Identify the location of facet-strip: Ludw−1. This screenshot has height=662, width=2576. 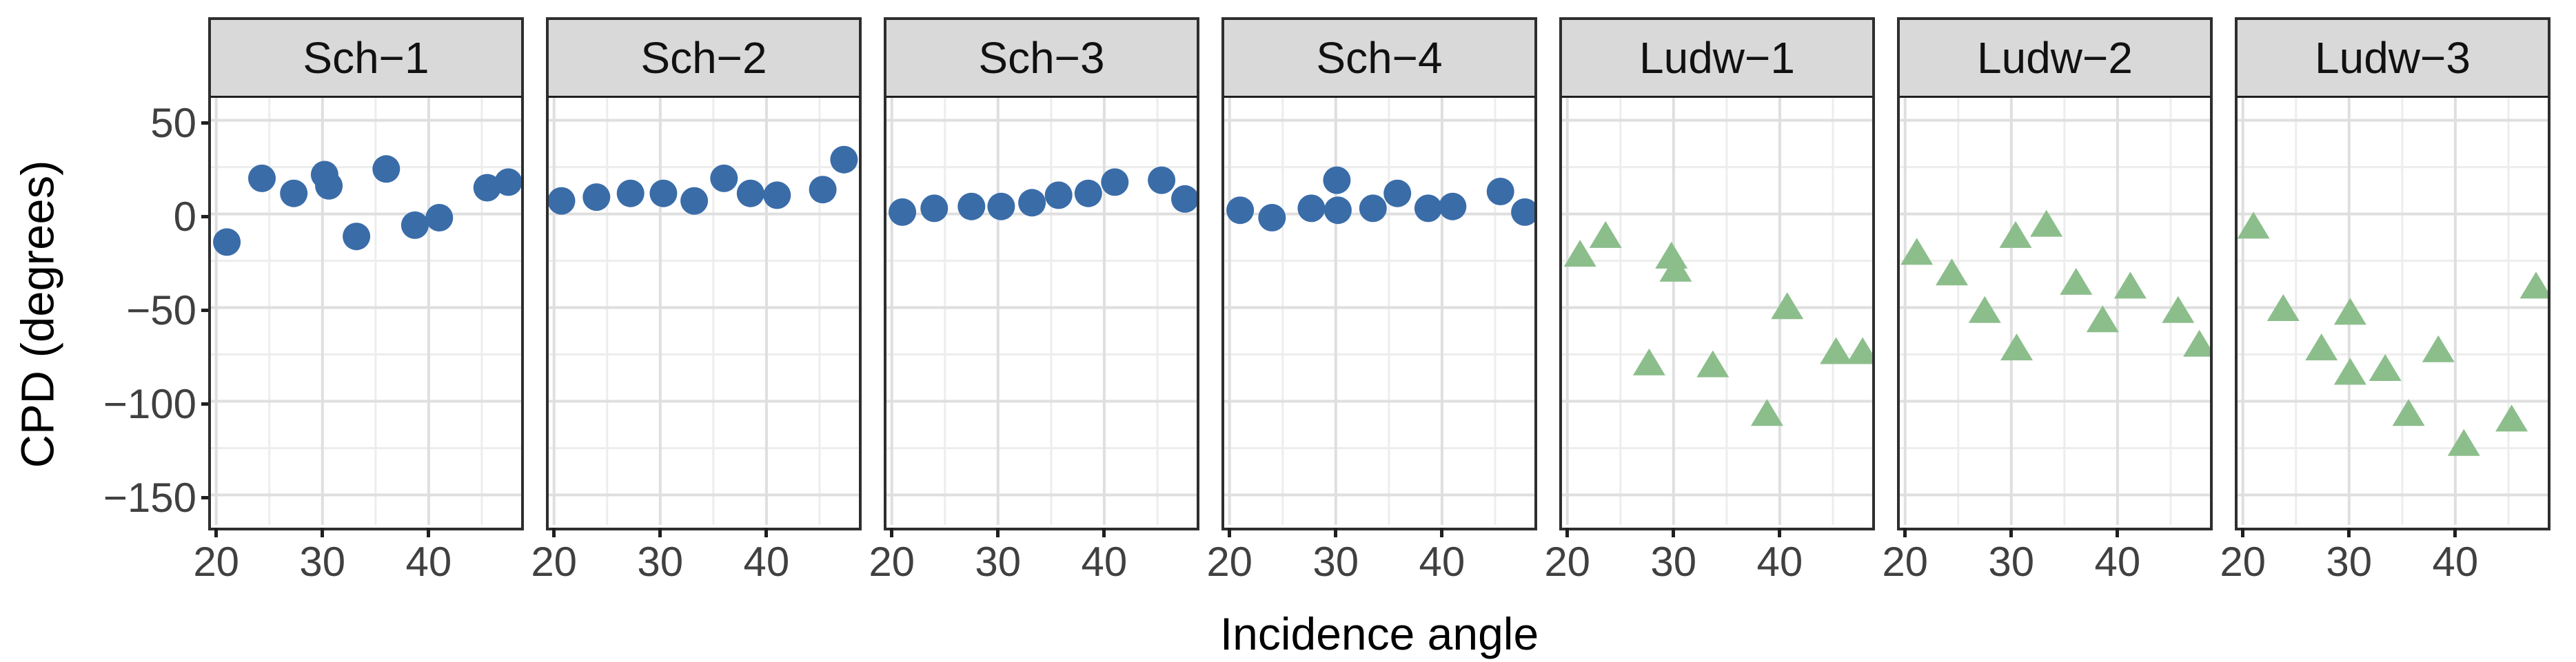
(1717, 59).